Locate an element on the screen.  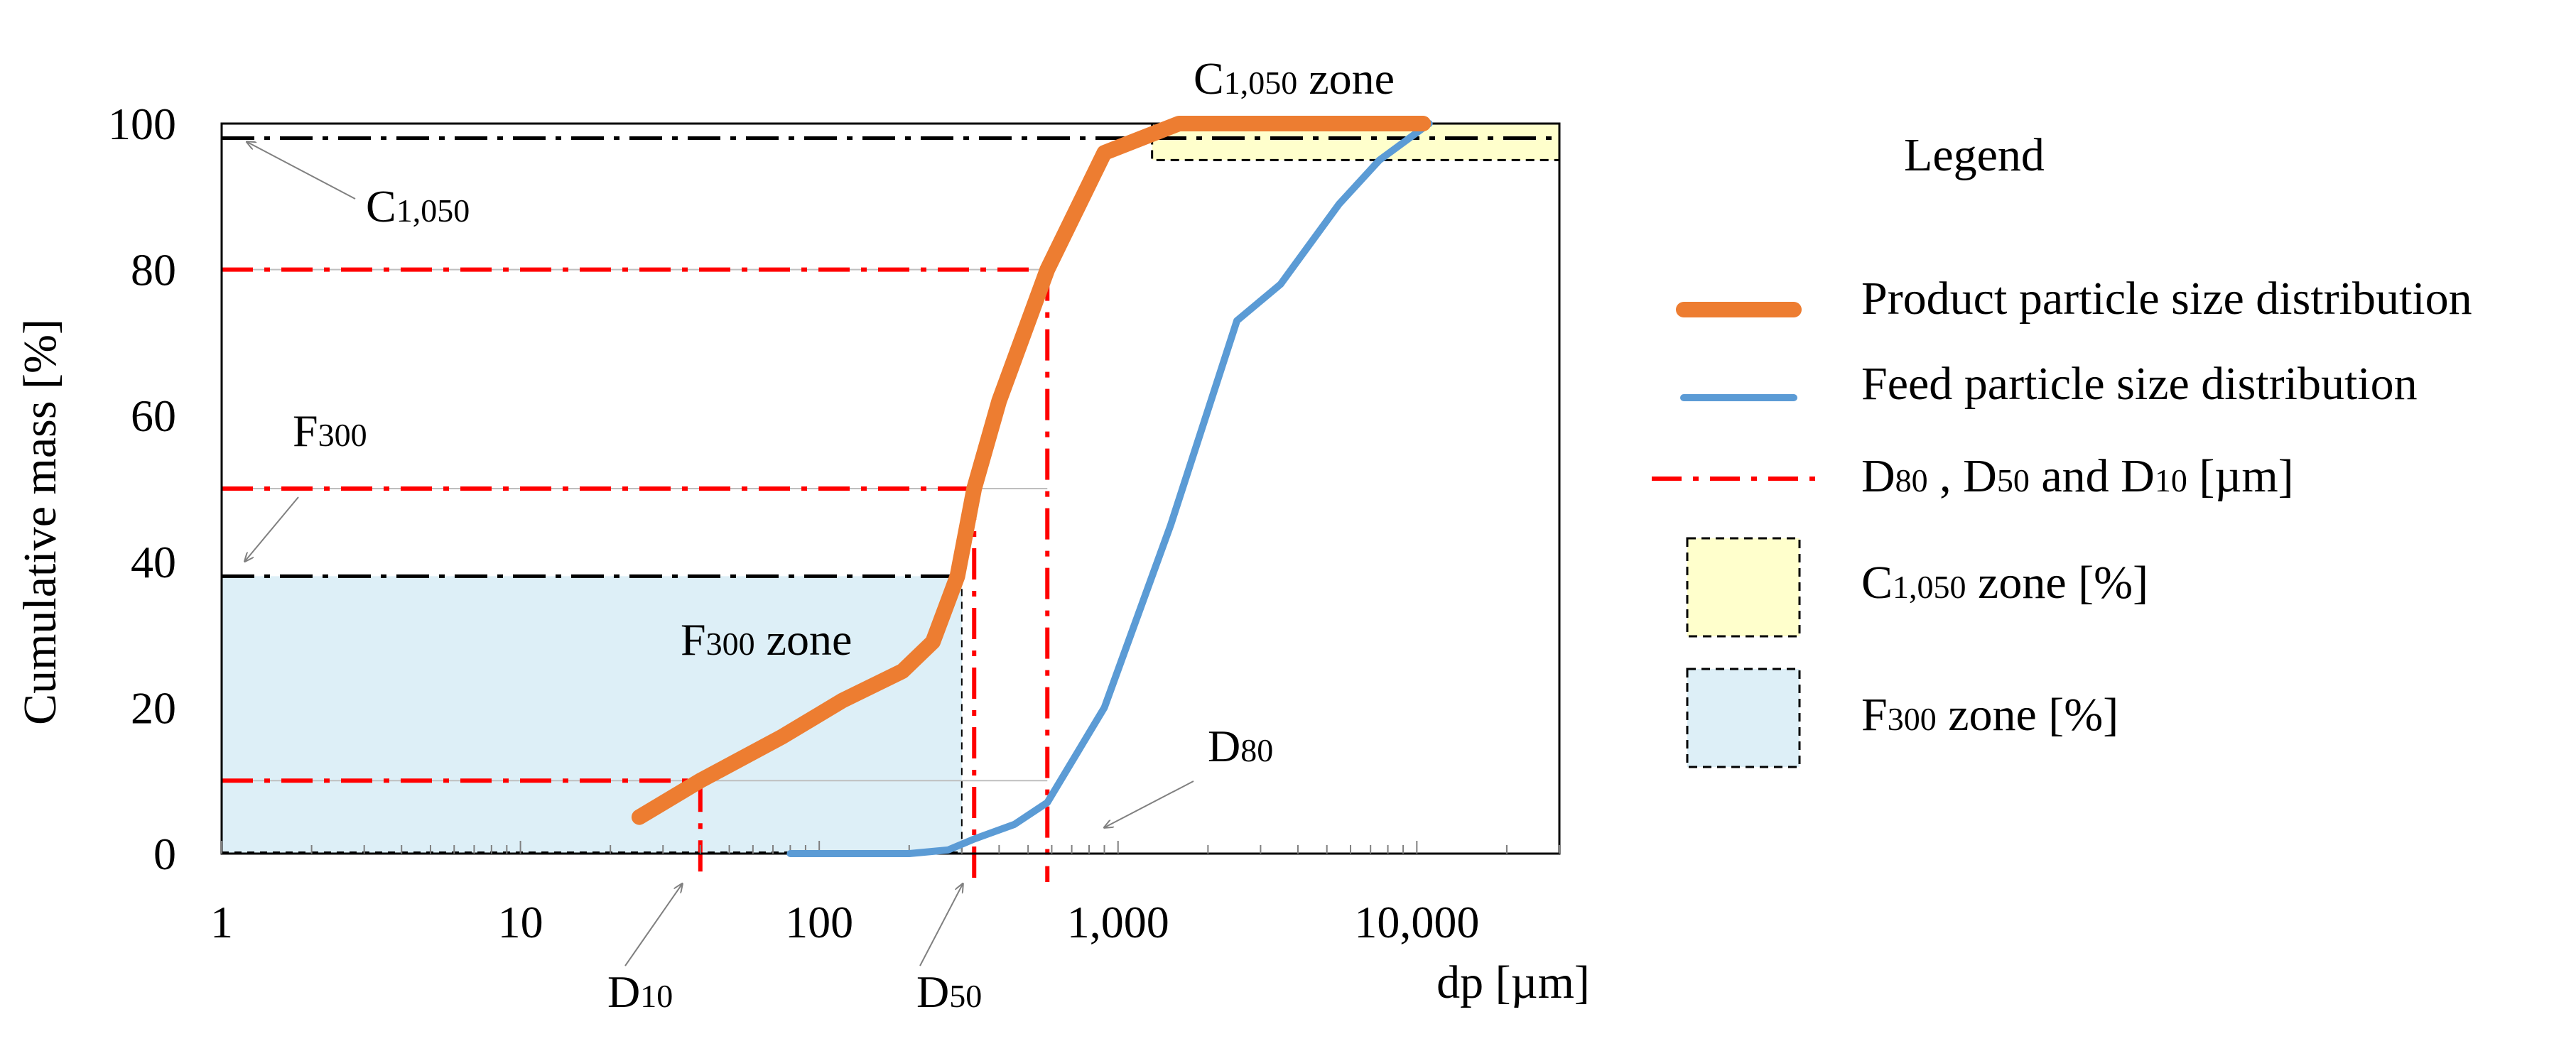
x-tick-label: 10 is located at coordinates (520, 922).